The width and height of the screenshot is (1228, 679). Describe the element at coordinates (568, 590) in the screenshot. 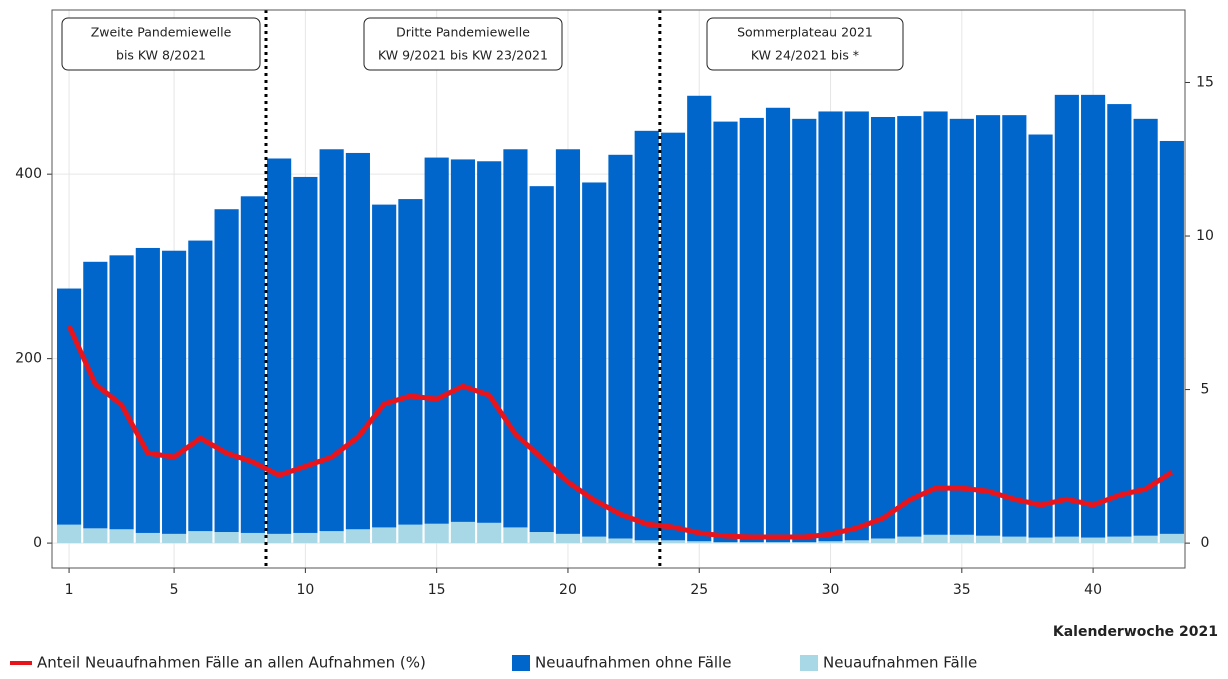

I see `x-tick-label: 20` at that location.